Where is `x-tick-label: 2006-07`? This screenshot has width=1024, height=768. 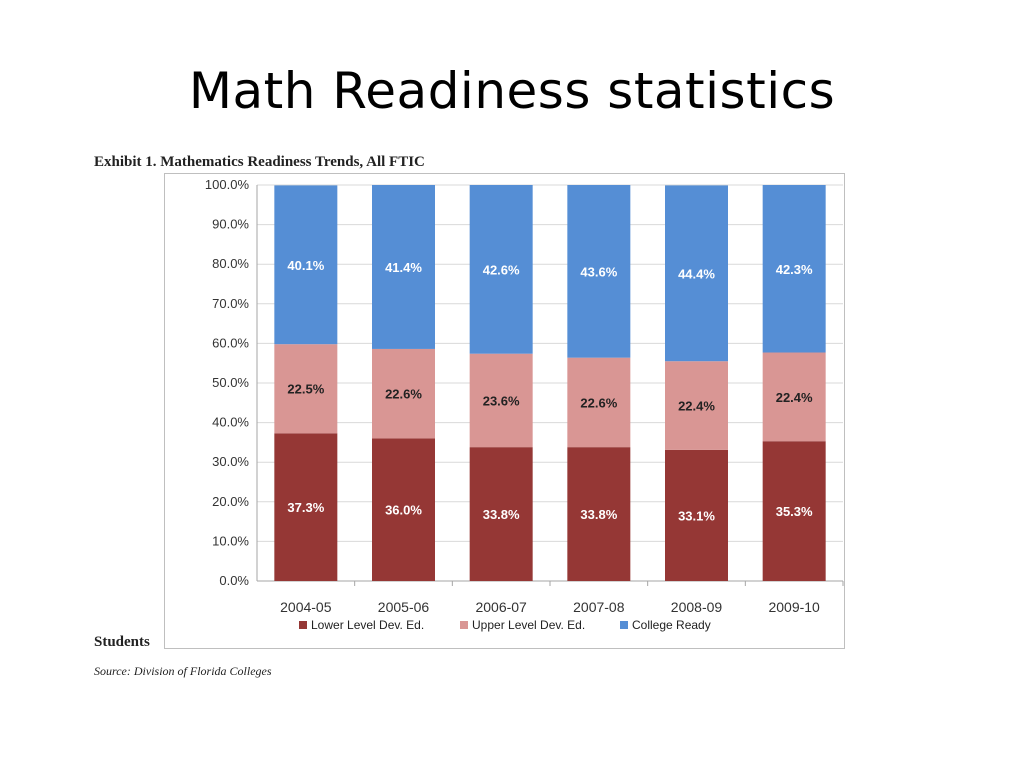 x-tick-label: 2006-07 is located at coordinates (501, 607).